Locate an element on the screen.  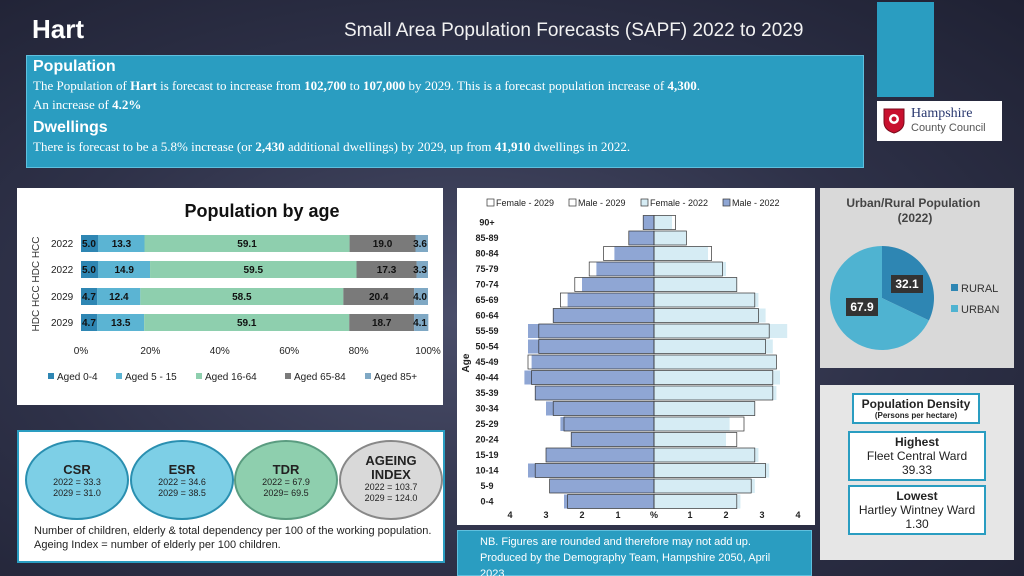
age-bar-label: 12.4 is located at coordinates (119, 297).